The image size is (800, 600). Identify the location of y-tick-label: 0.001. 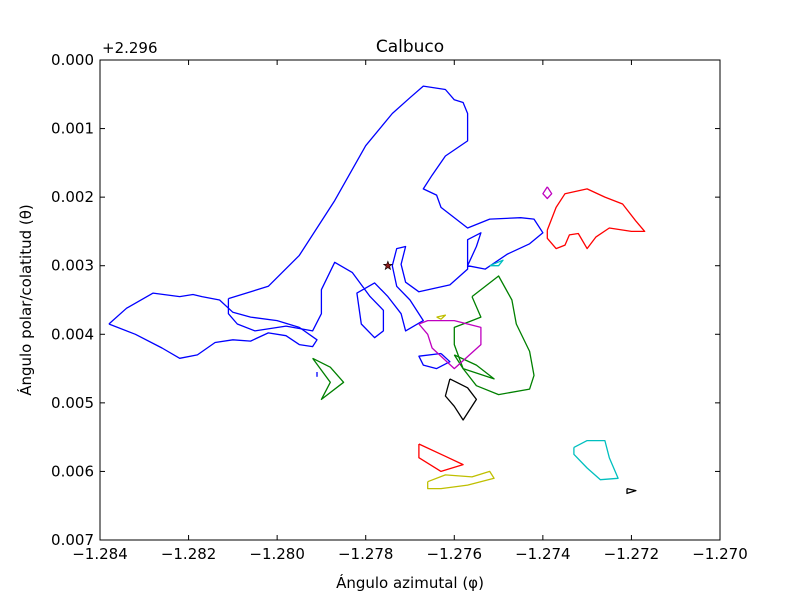
(72, 129).